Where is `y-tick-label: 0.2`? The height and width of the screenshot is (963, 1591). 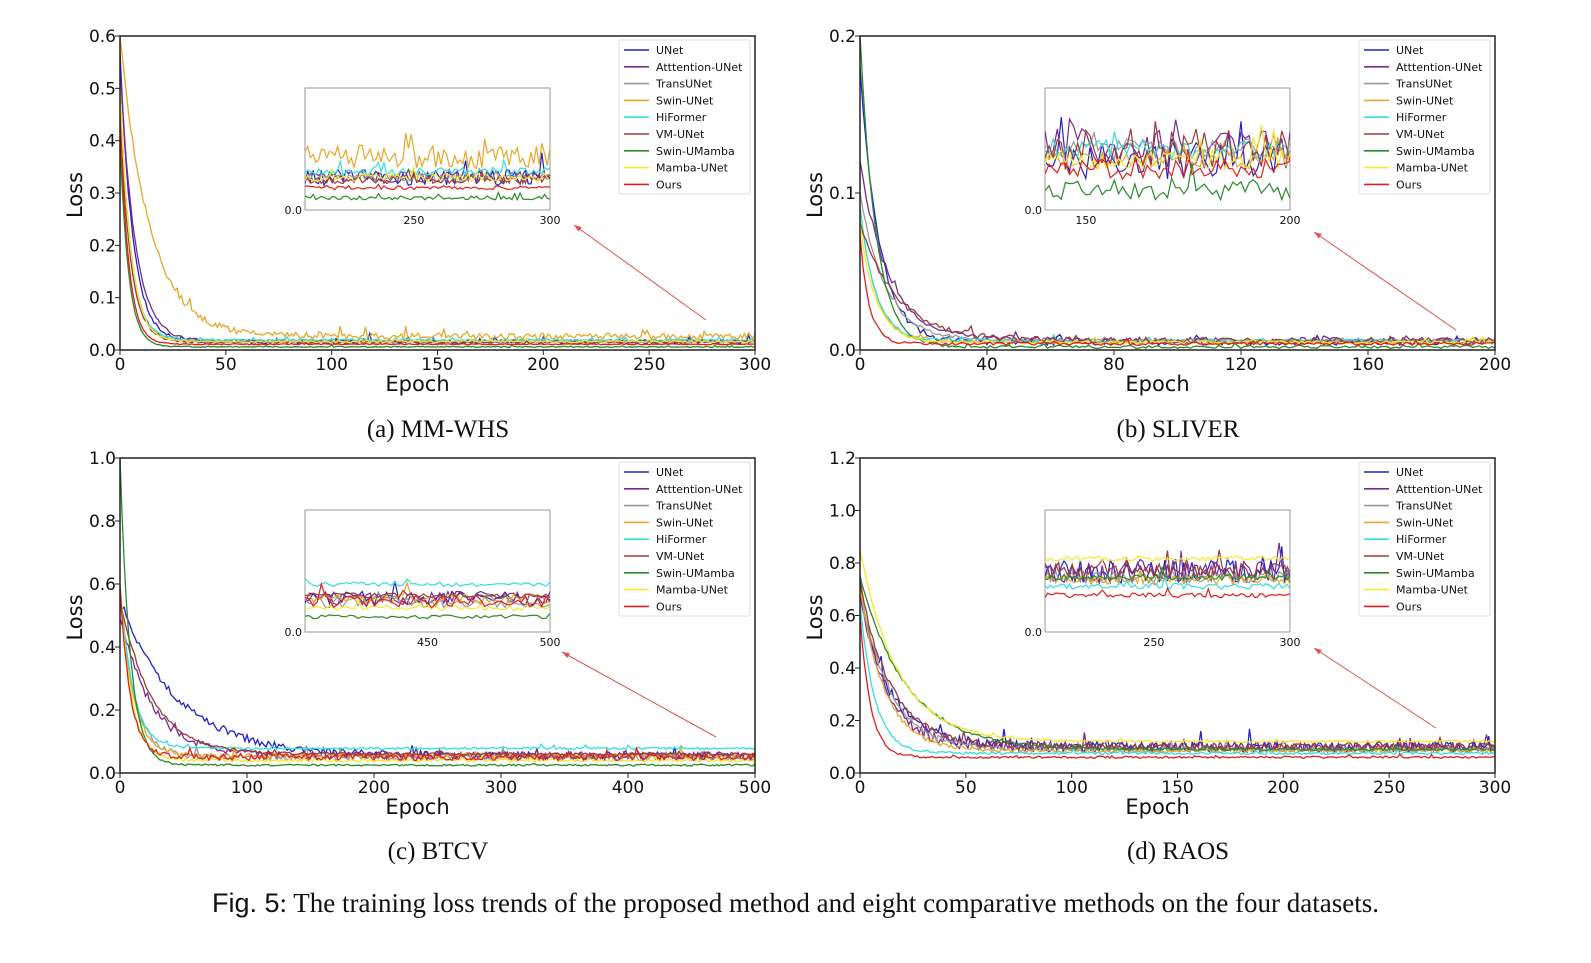
y-tick-label: 0.2 is located at coordinates (842, 722).